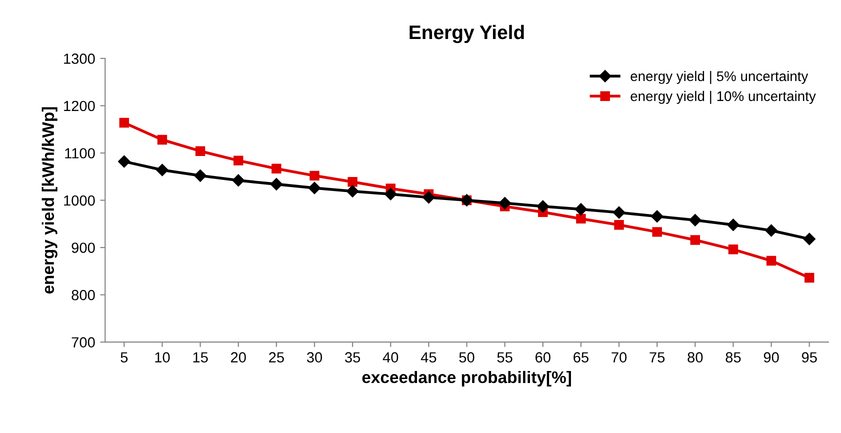  What do you see at coordinates (314, 357) in the screenshot?
I see `x-tick-label: 30` at bounding box center [314, 357].